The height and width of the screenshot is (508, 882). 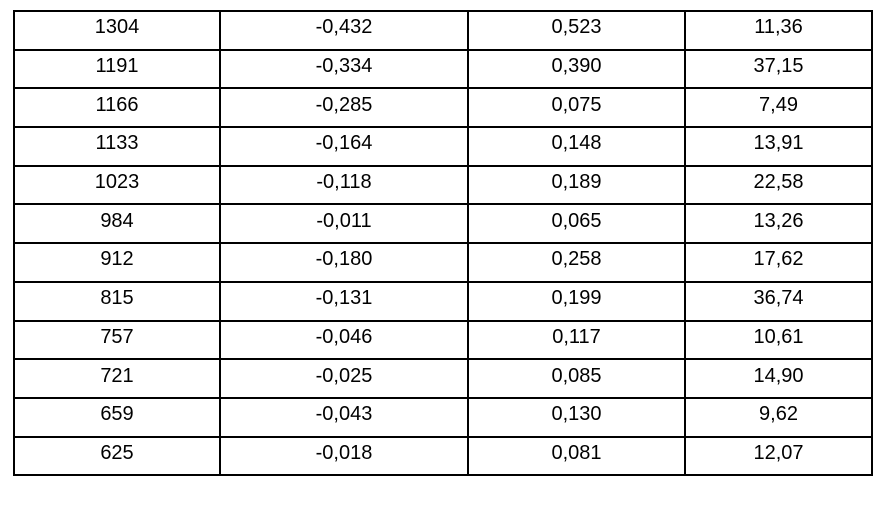 I want to click on table-cell: 984, so click(x=117, y=224).